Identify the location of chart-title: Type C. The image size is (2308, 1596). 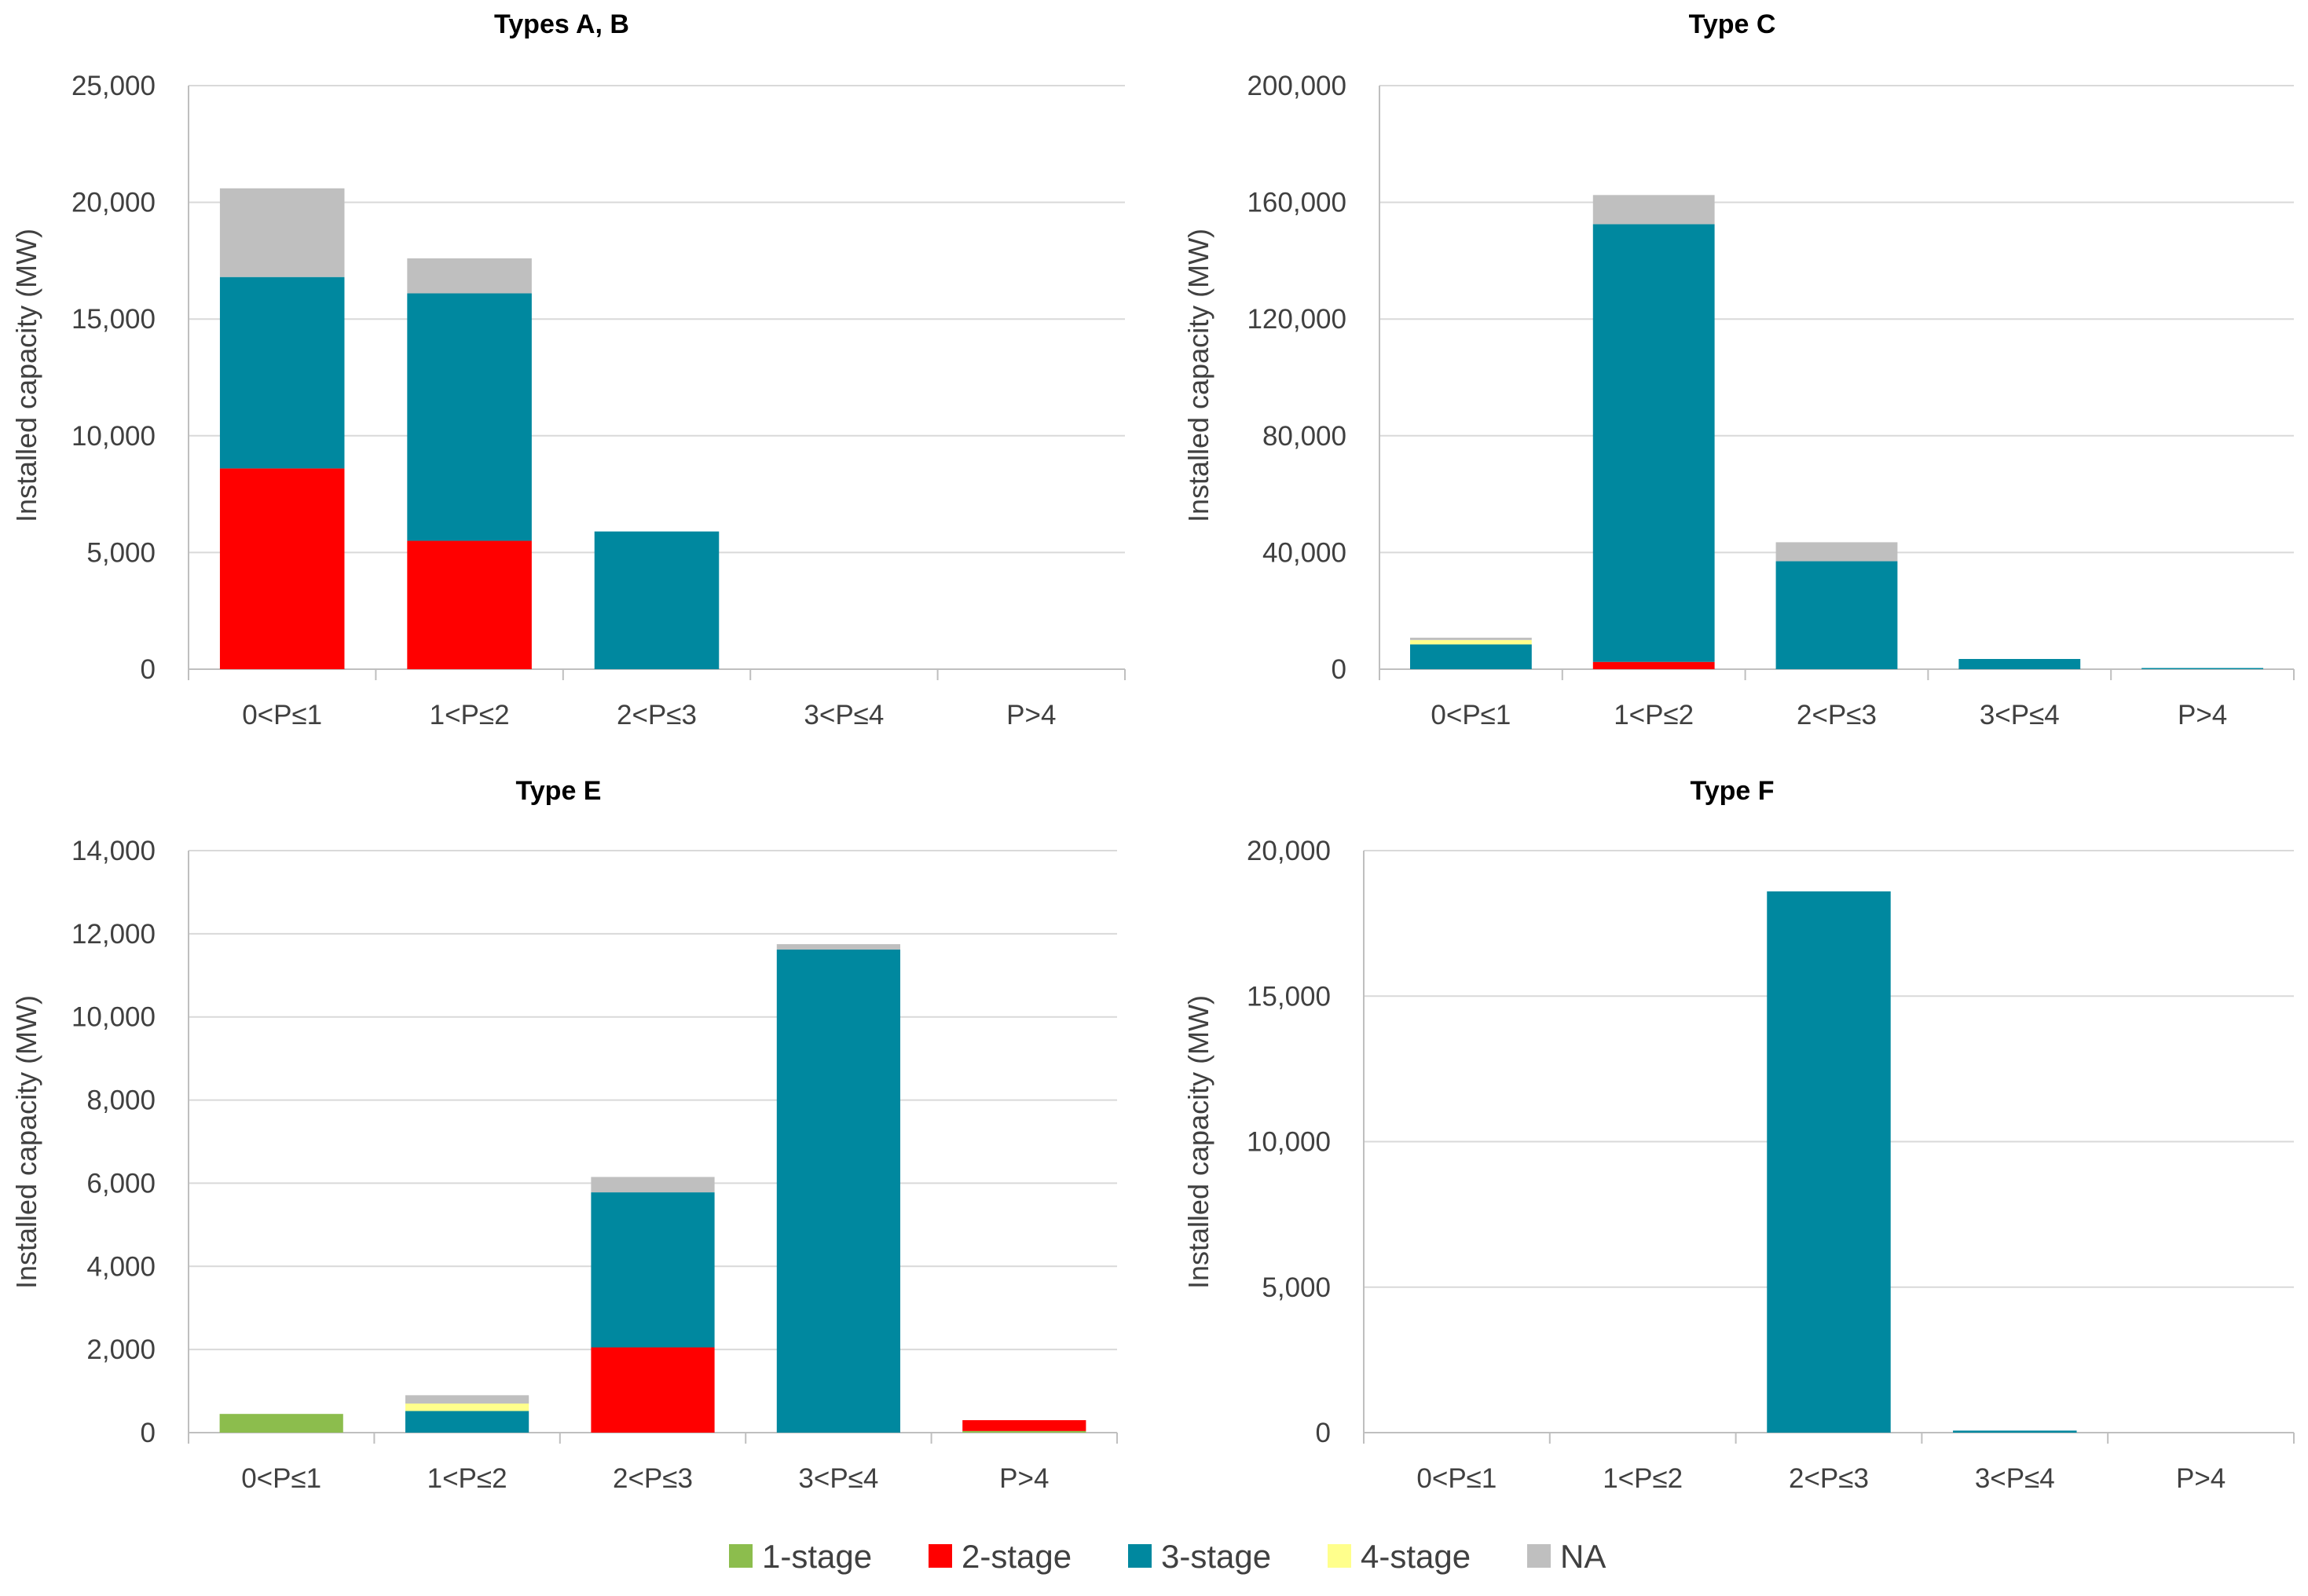
(1732, 24).